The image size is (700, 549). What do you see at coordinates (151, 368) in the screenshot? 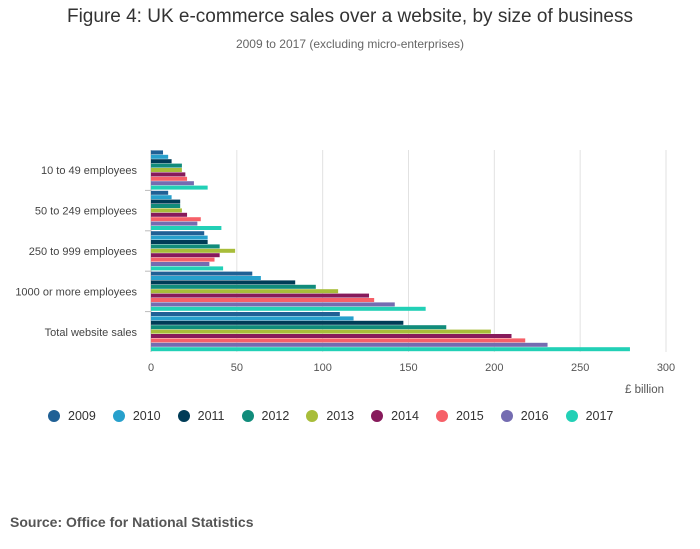
I see `x-tick-label: 0` at bounding box center [151, 368].